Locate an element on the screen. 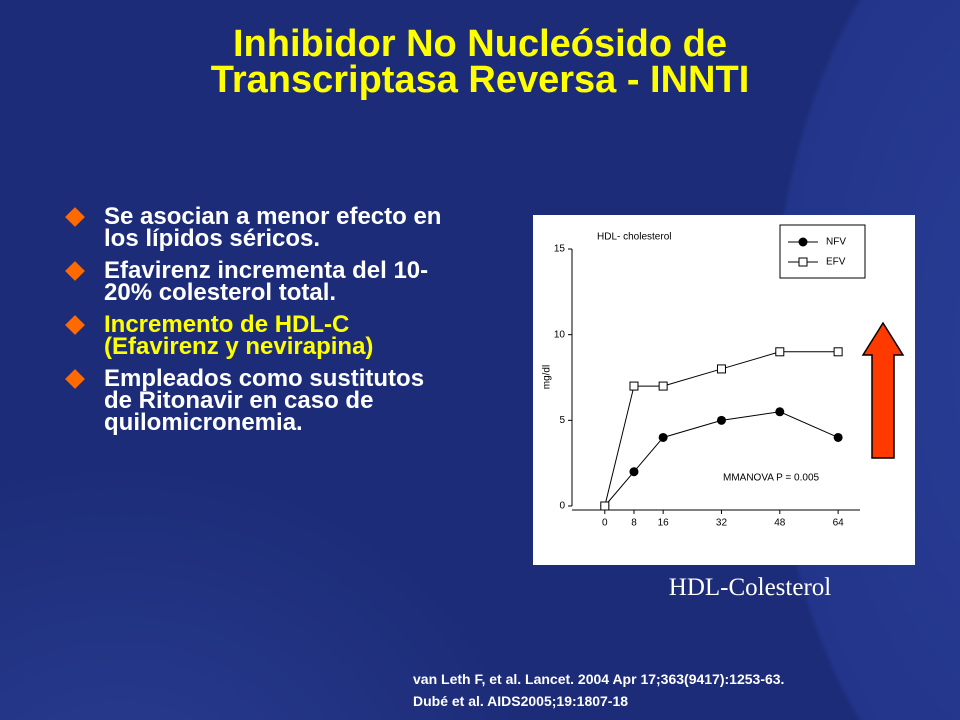  chart-caption: HDL-Colesterol is located at coordinates (750, 587).